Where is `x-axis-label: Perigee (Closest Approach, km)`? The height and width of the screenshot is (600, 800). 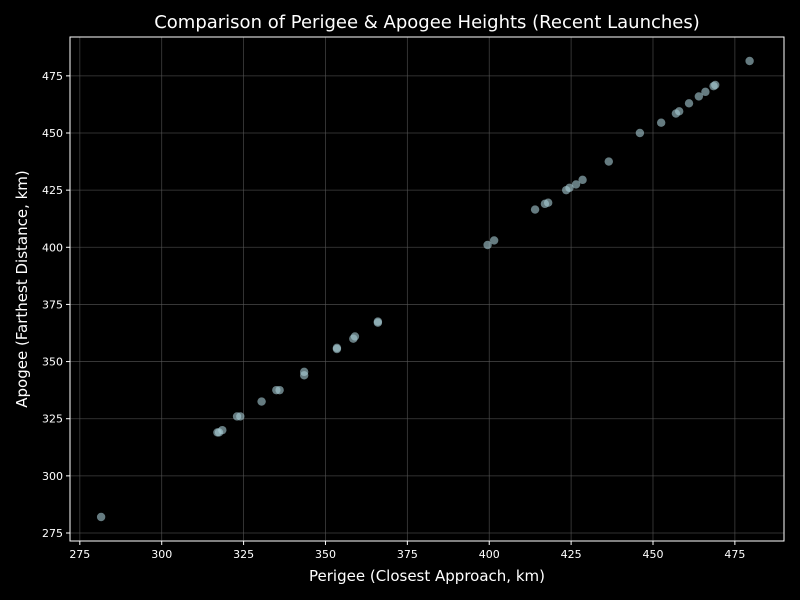
x-axis-label: Perigee (Closest Approach, km) is located at coordinates (427, 576).